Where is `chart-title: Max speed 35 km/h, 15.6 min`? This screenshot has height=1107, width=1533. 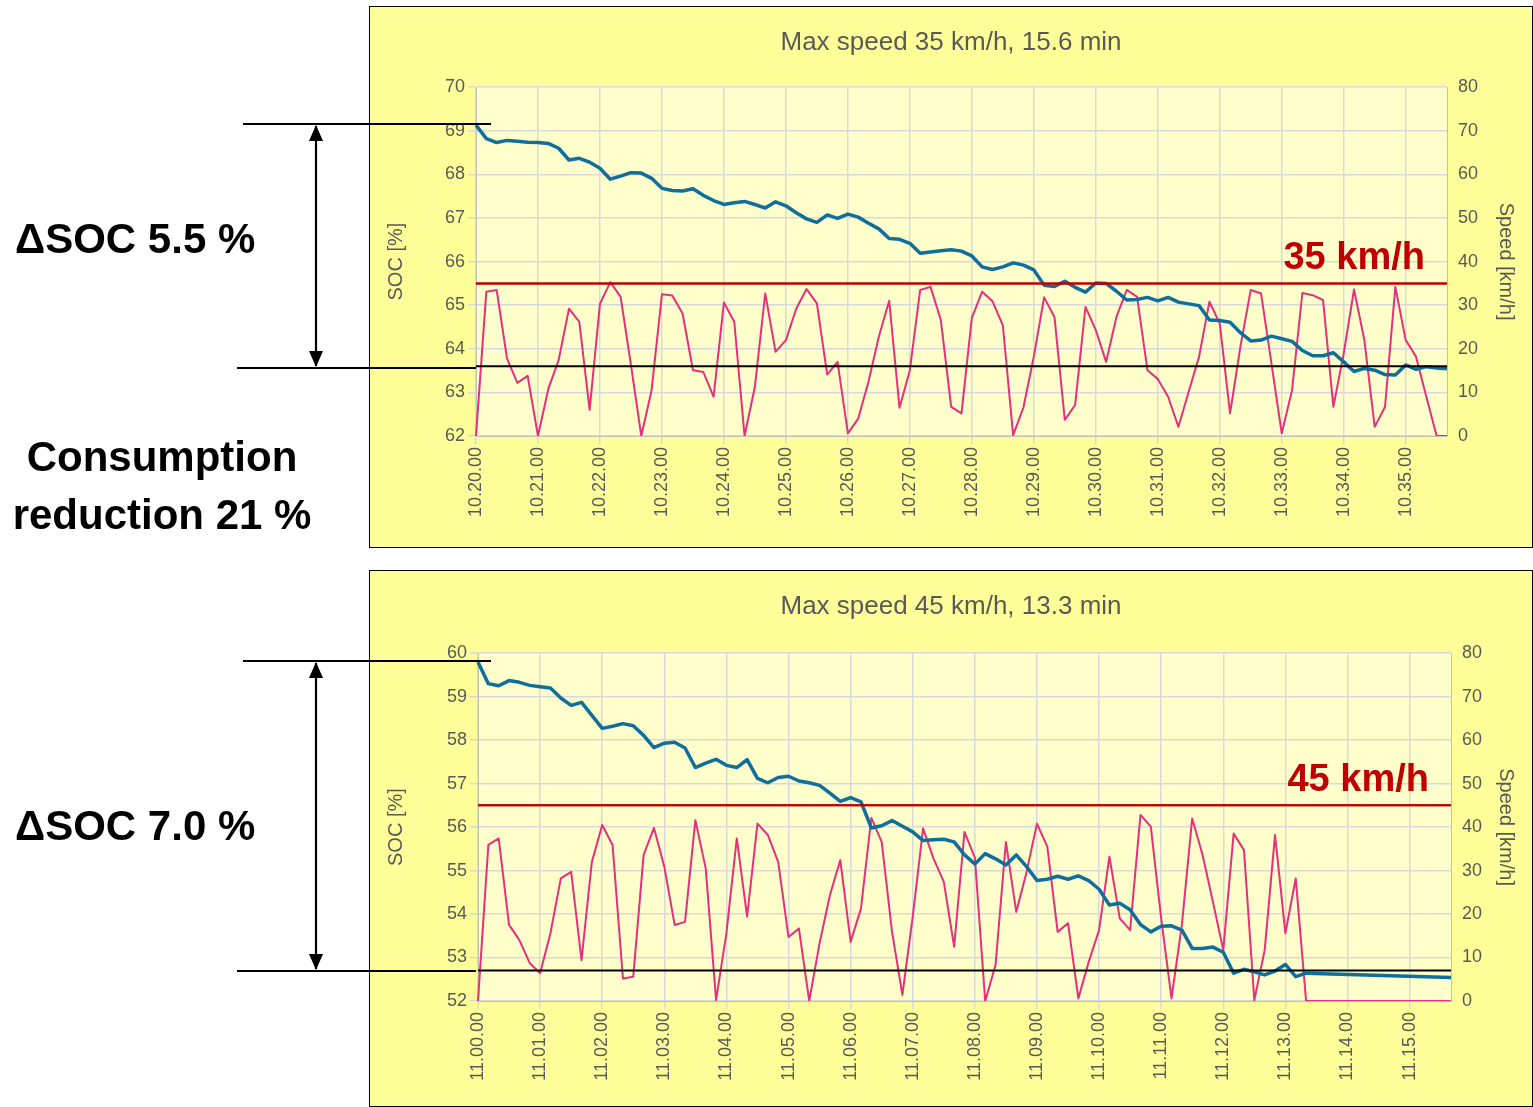
chart-title: Max speed 35 km/h, 15.6 min is located at coordinates (951, 40).